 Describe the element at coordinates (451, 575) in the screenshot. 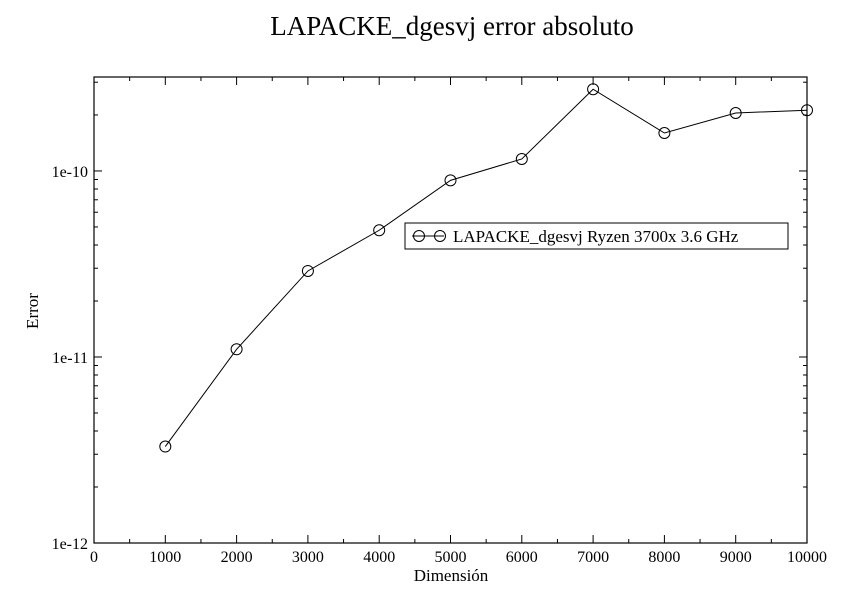

I see `x-axis-label: Dimensión` at that location.